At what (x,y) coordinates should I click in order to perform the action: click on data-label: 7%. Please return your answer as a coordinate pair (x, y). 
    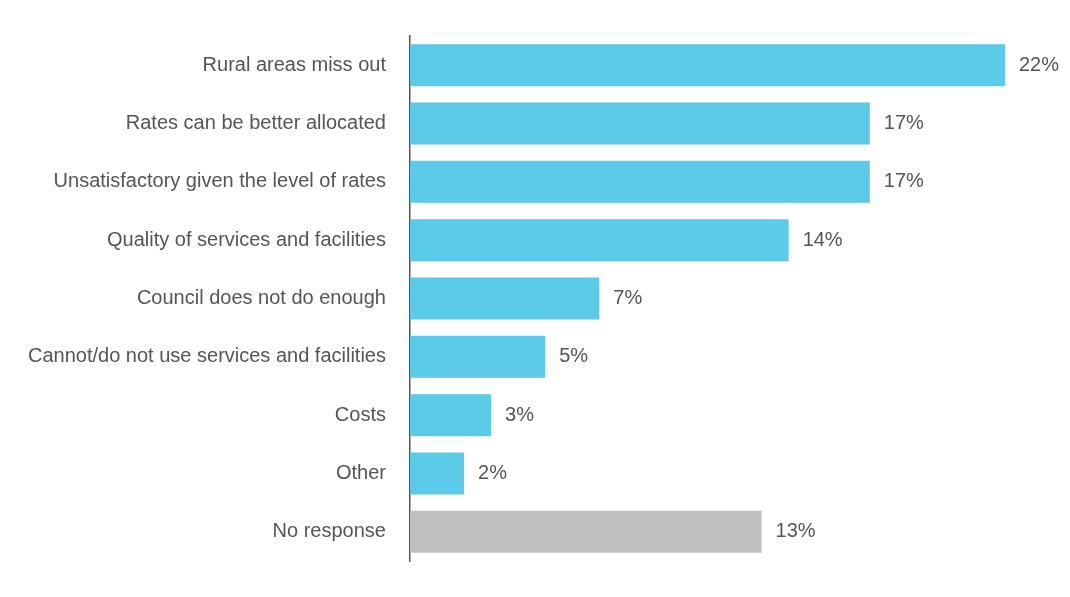
    Looking at the image, I should click on (628, 297).